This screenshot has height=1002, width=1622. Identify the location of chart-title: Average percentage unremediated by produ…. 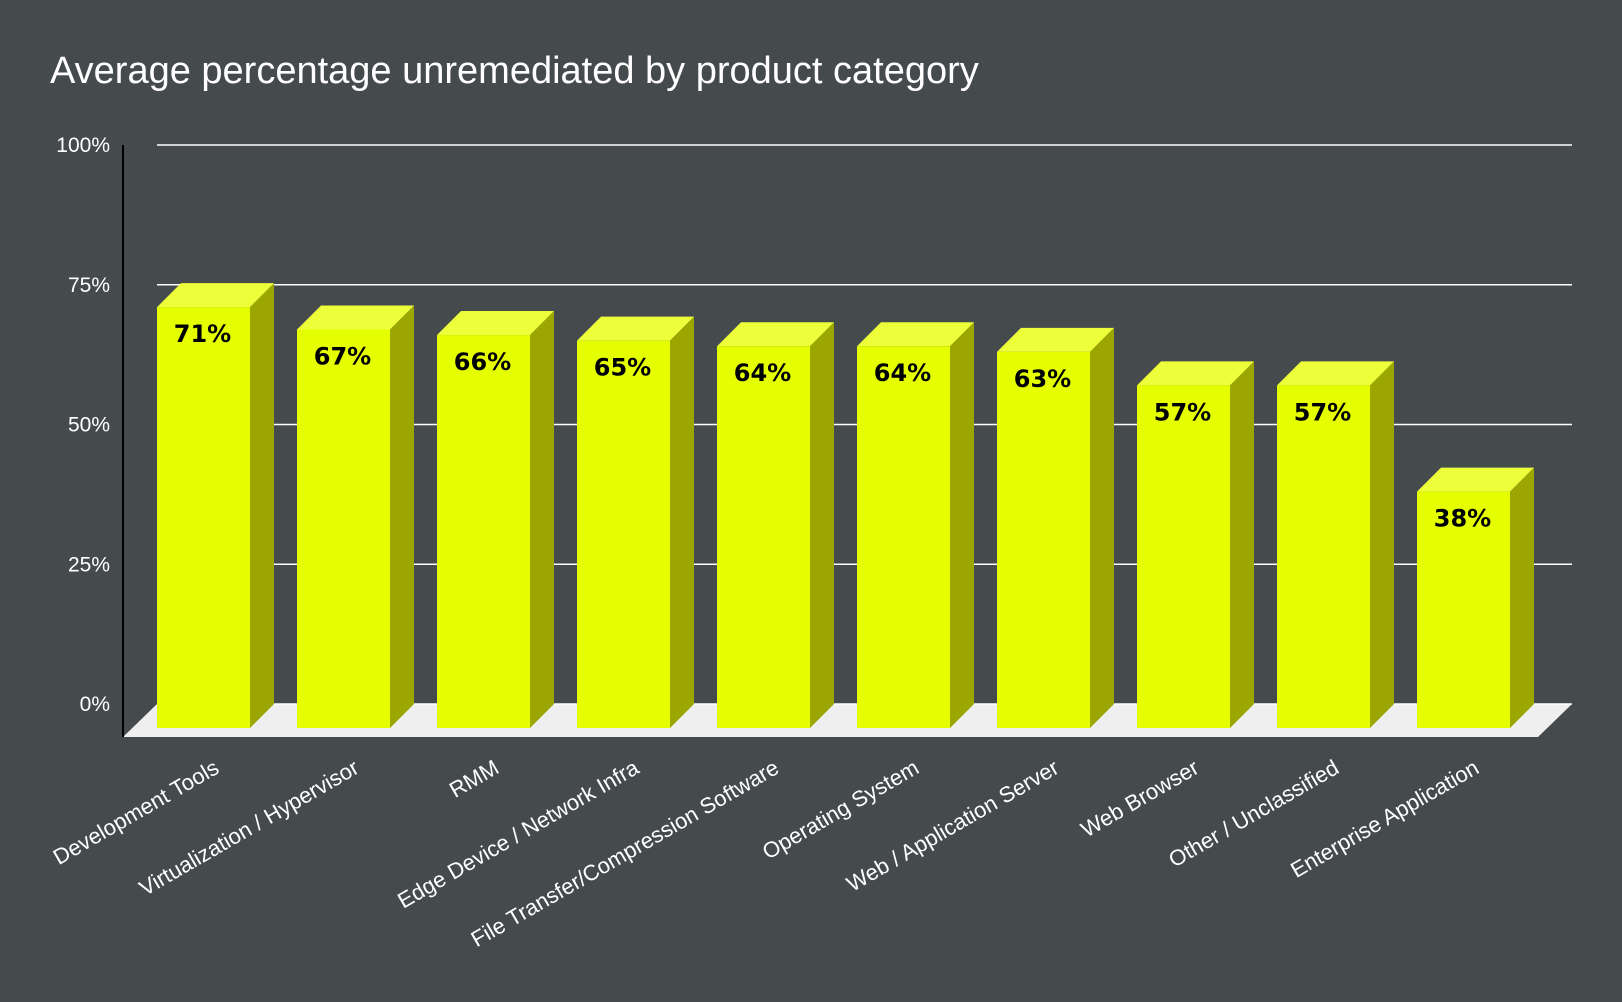
(514, 71).